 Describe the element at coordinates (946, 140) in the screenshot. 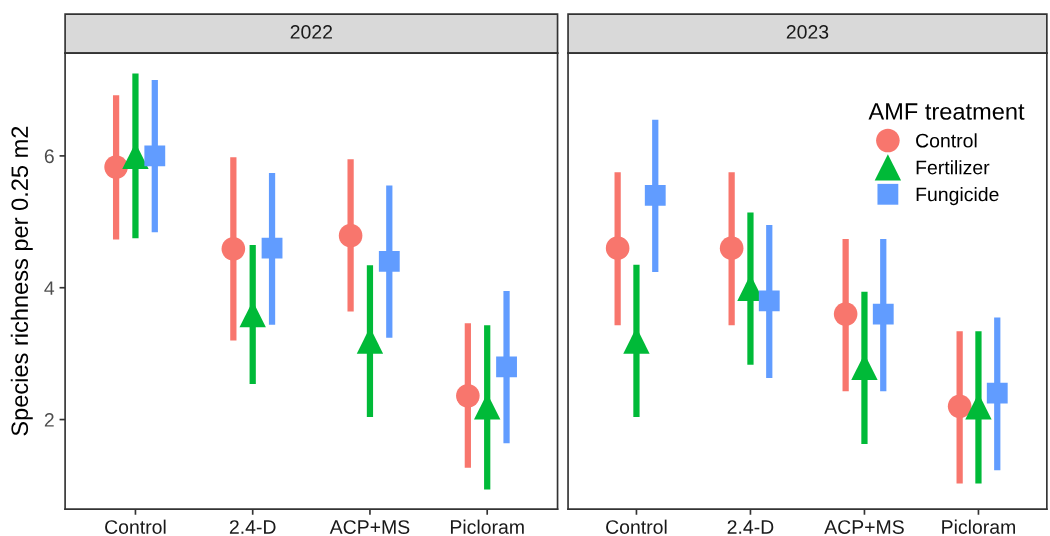

I see `legend-label: Control` at that location.